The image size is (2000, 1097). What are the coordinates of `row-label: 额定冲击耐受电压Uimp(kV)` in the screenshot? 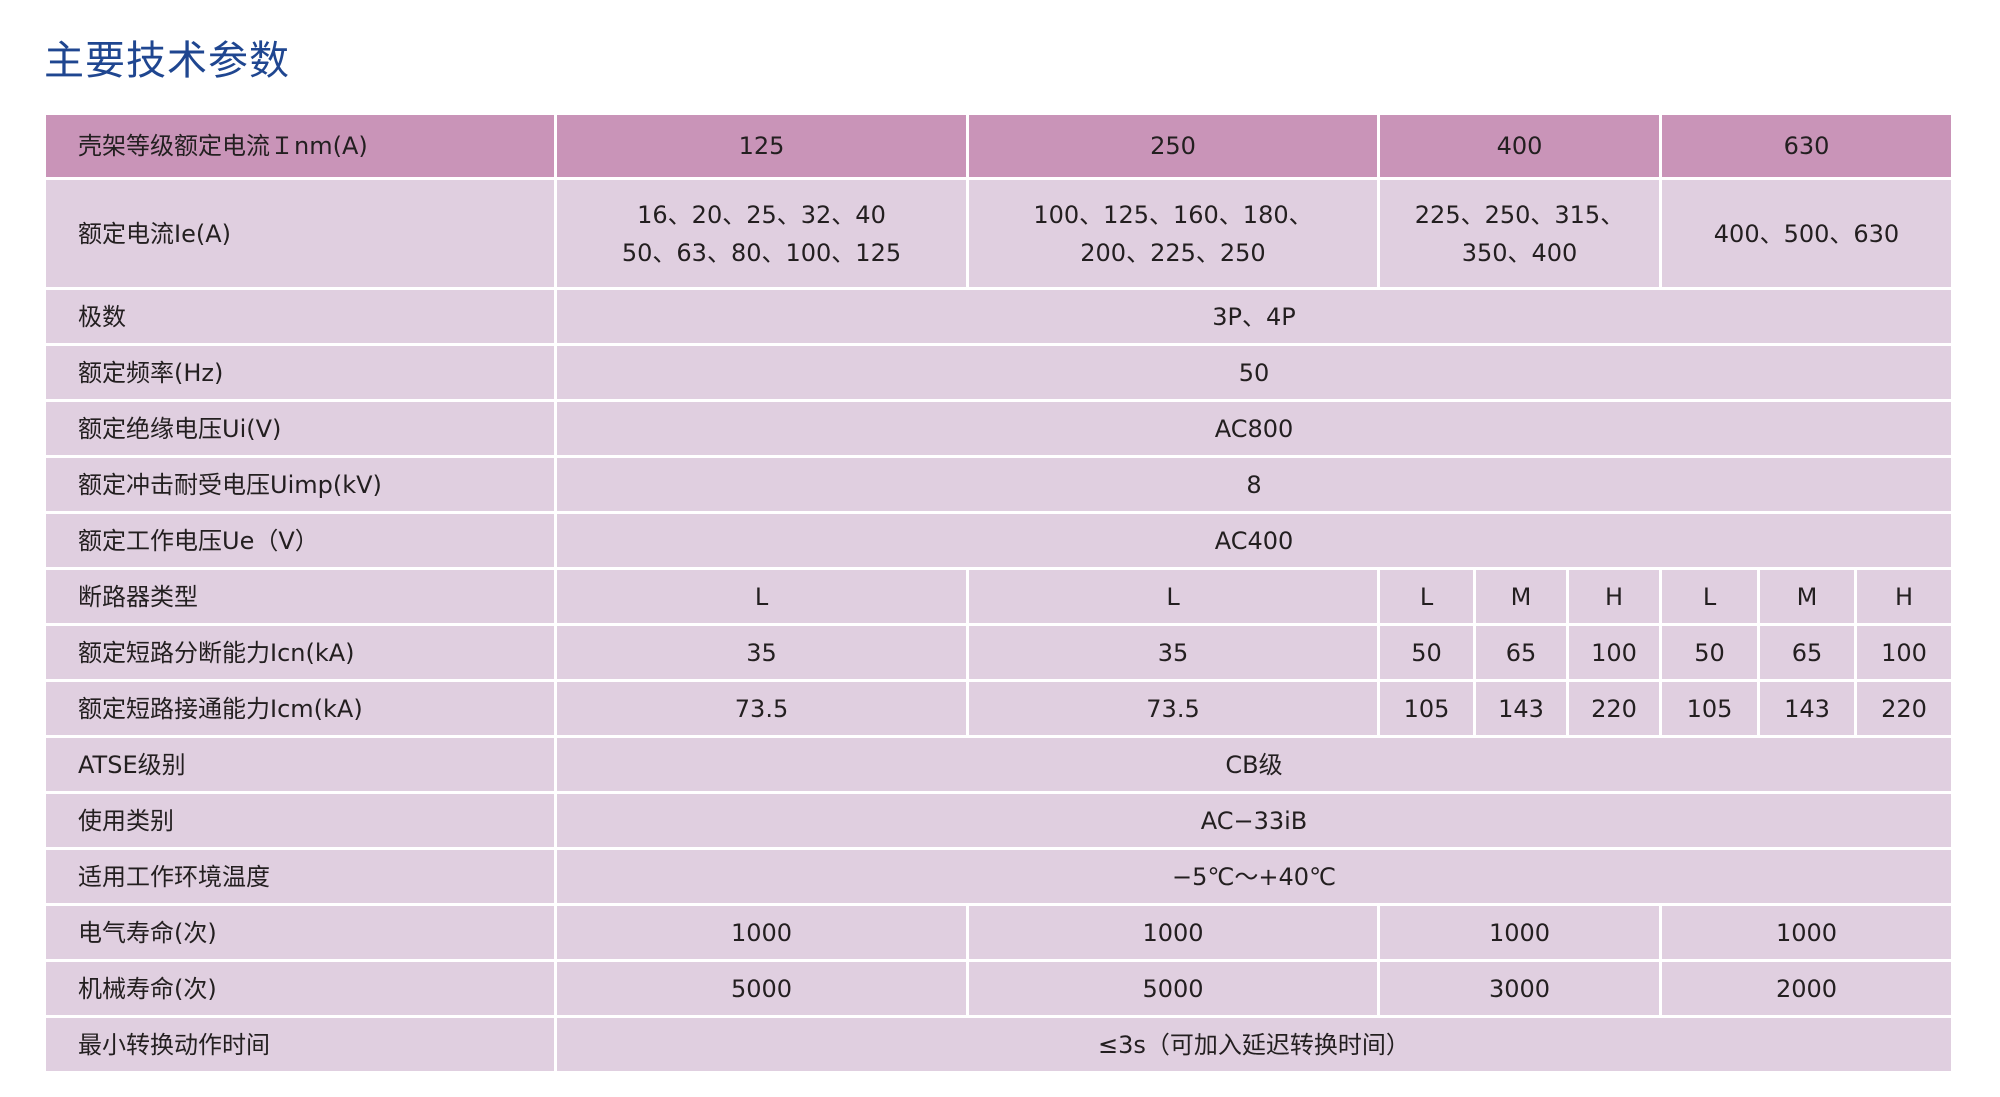 It's located at (300, 484).